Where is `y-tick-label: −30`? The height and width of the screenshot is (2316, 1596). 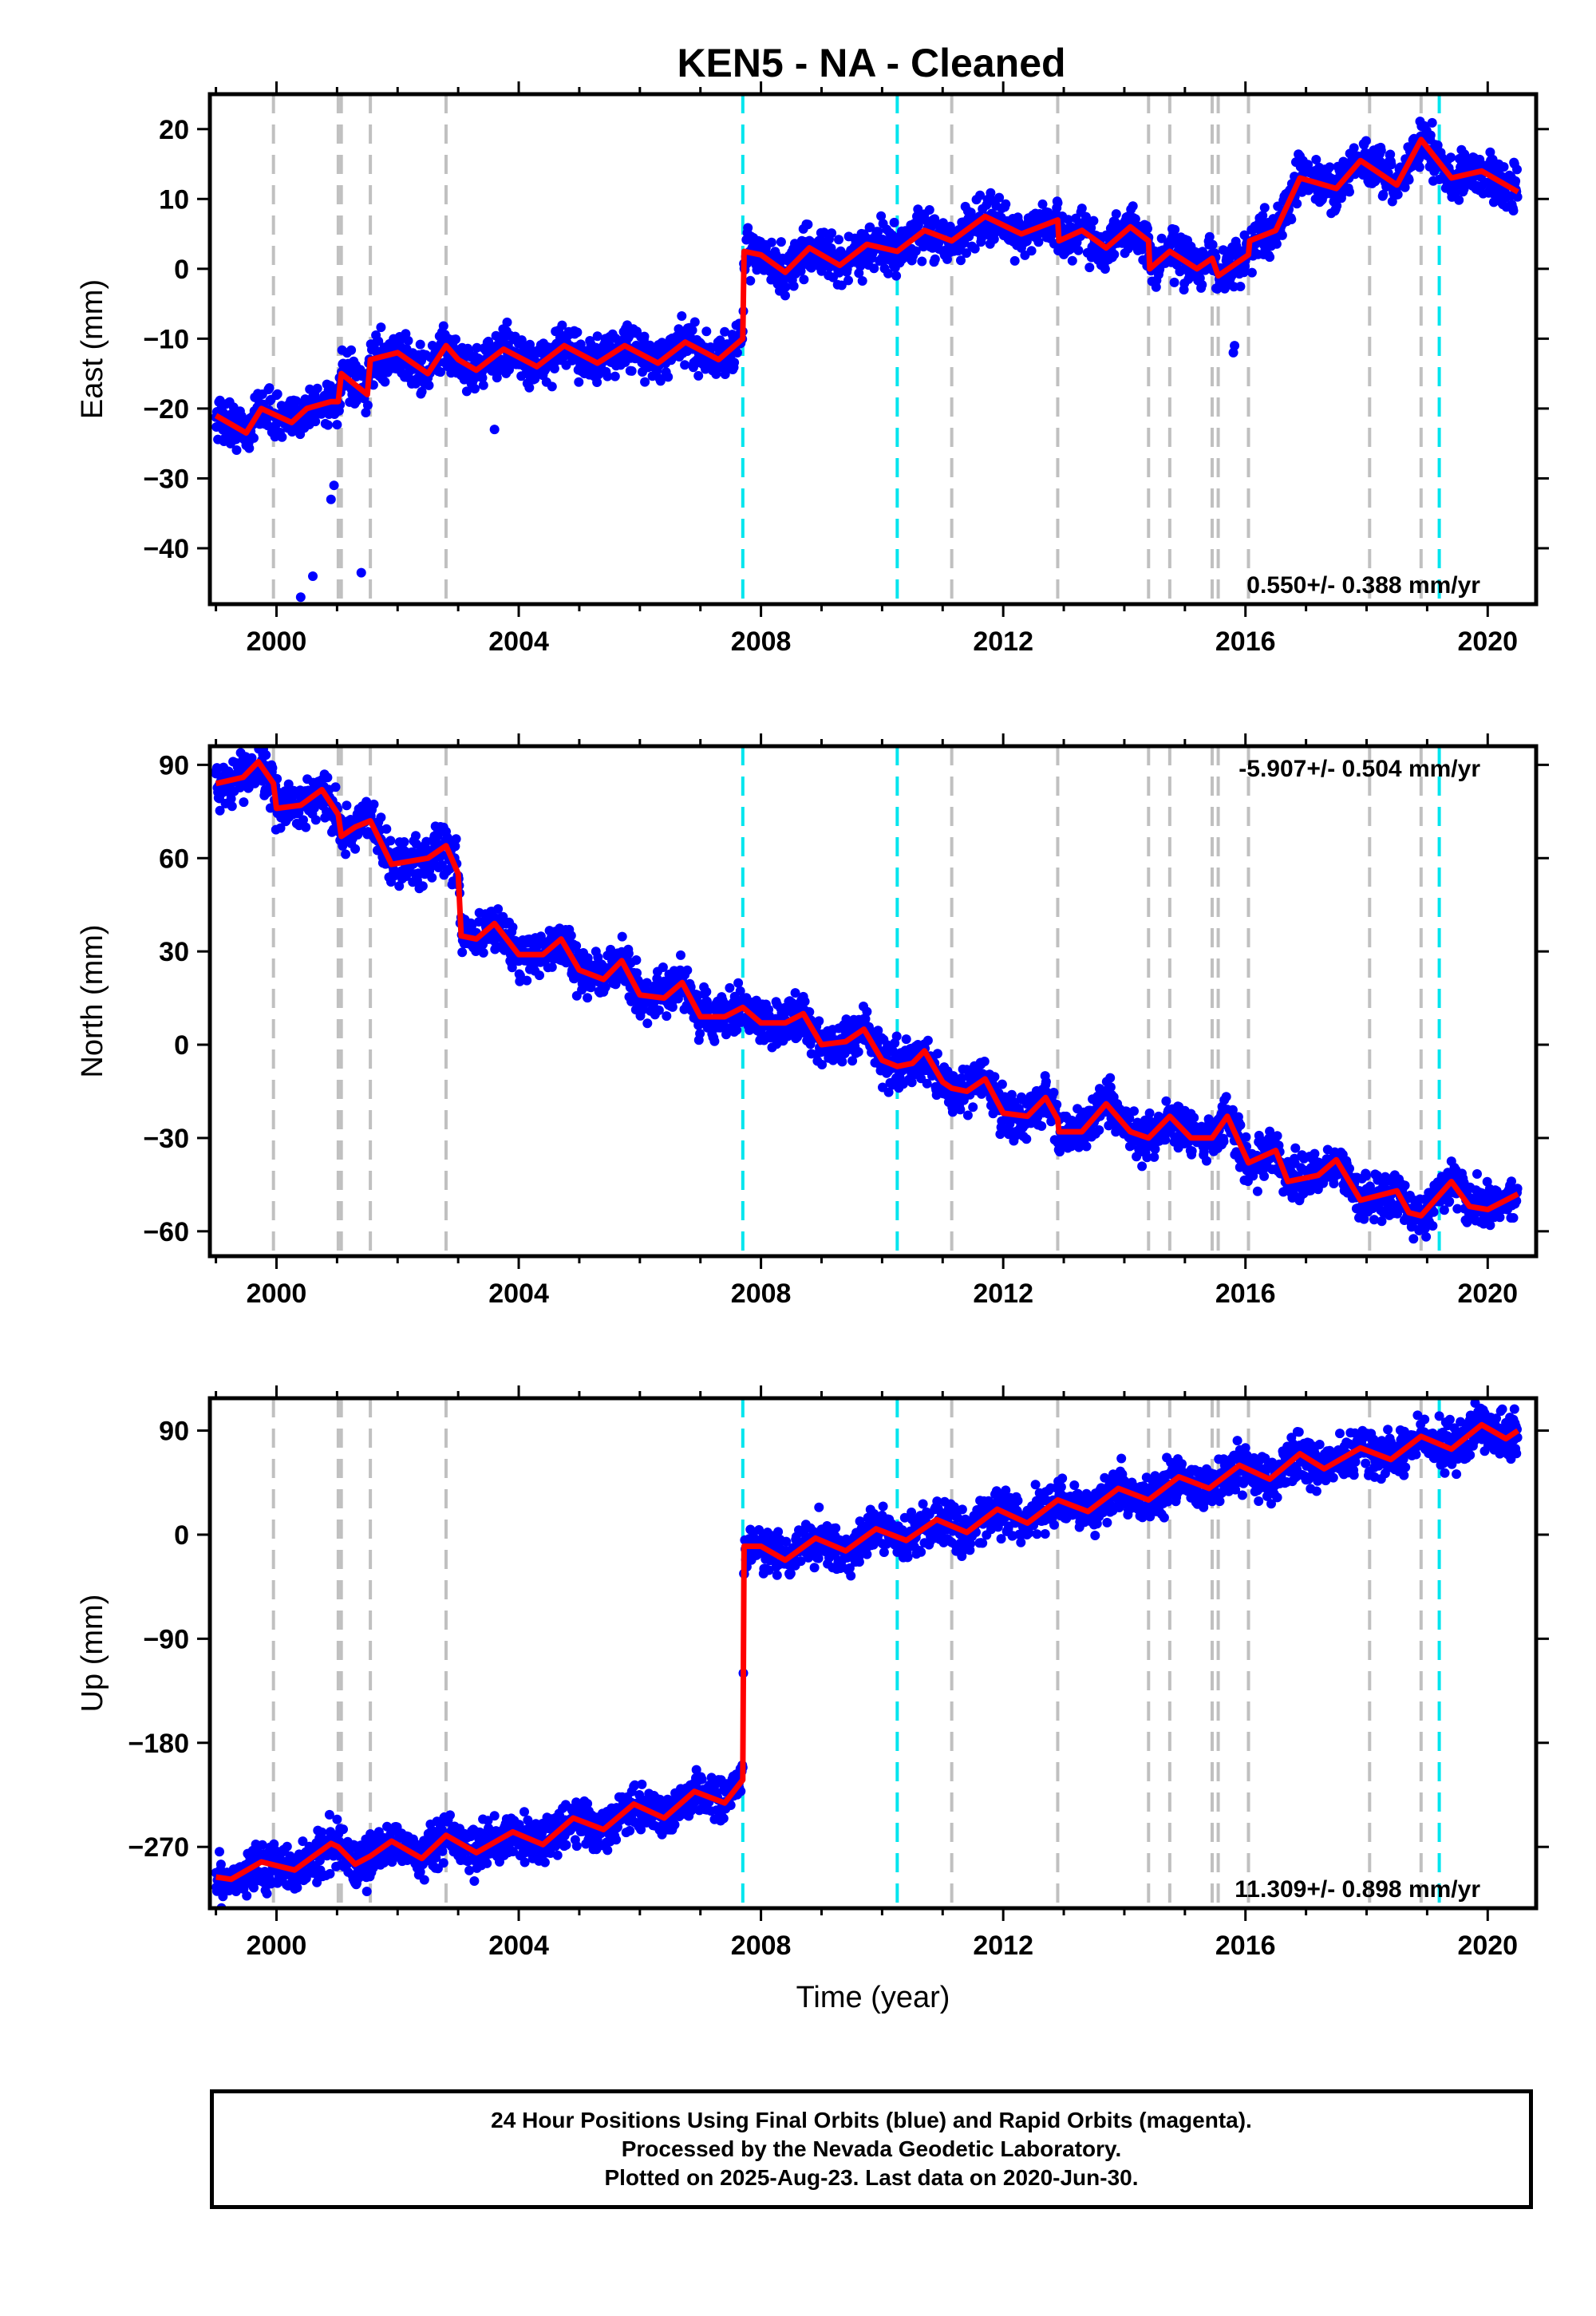
y-tick-label: −30 is located at coordinates (166, 479).